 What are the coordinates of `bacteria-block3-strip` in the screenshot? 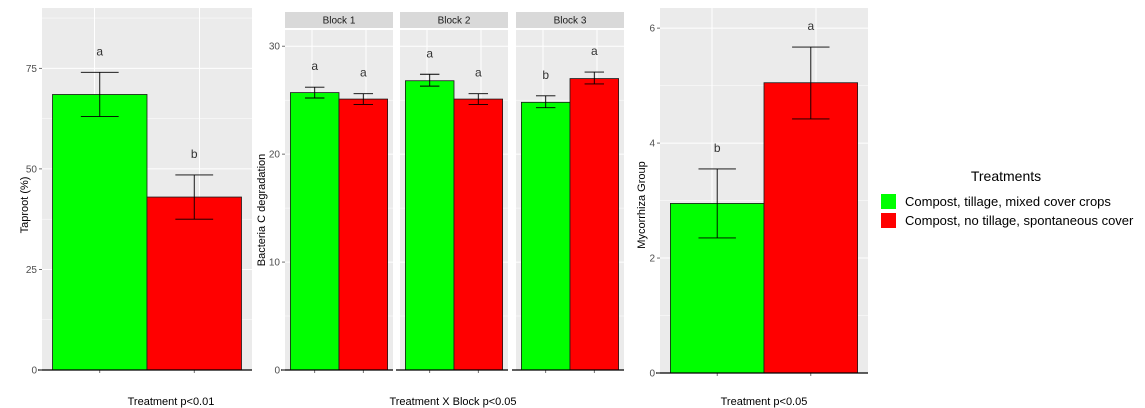 It's located at (570, 20).